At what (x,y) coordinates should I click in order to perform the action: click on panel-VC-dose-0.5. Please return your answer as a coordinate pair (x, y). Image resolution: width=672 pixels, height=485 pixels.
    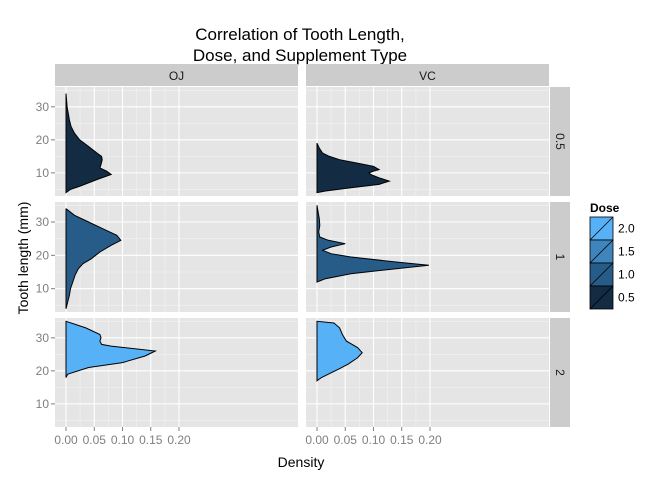
    Looking at the image, I should click on (427, 141).